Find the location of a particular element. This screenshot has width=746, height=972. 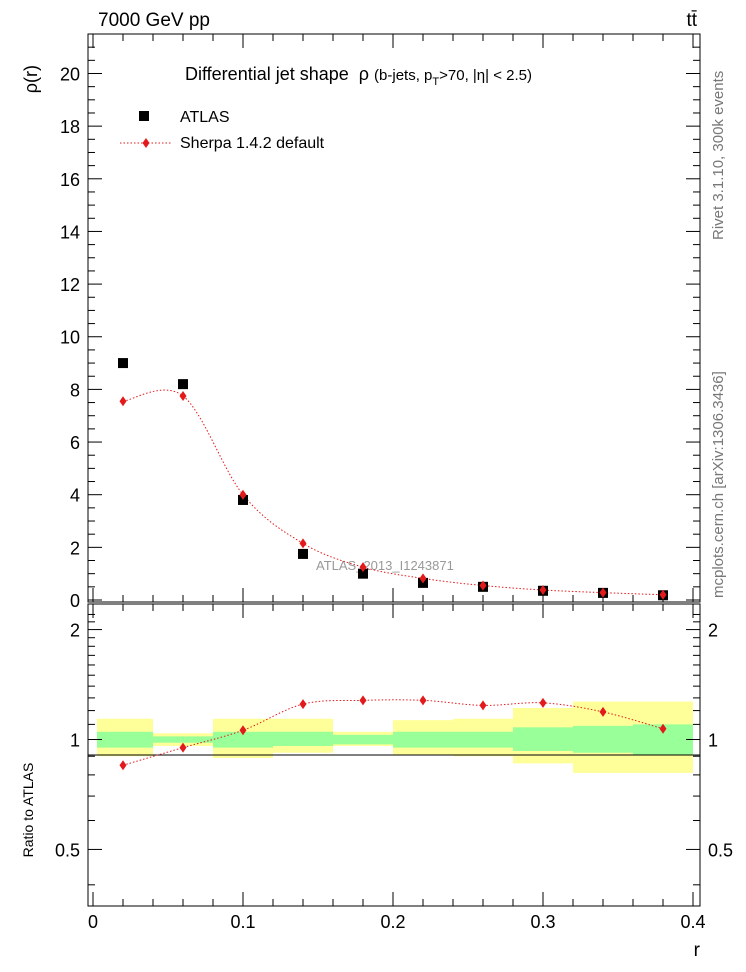

y-tick-label-ratio-right: 0.5 is located at coordinates (720, 850).